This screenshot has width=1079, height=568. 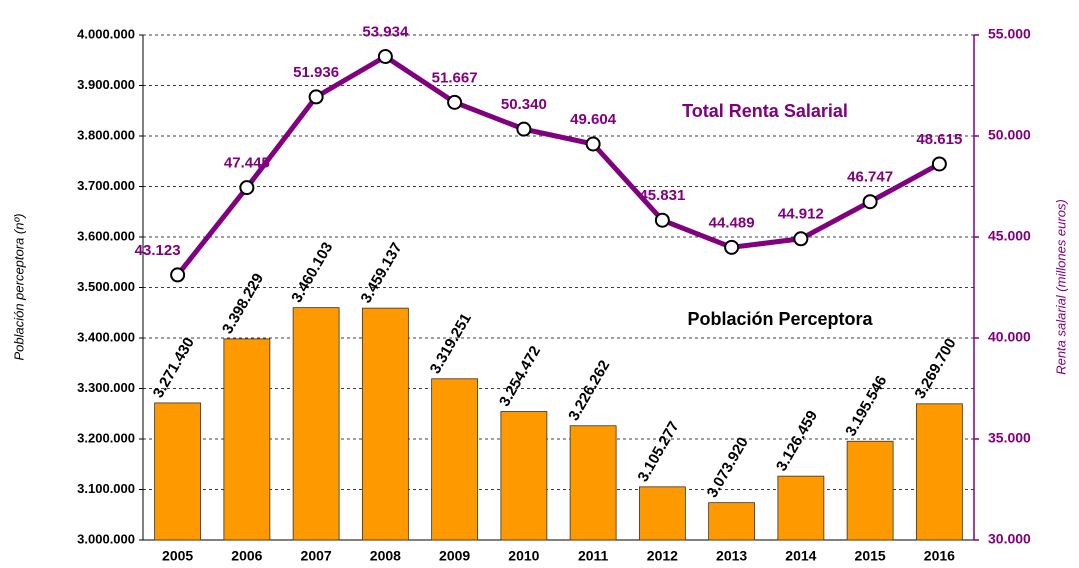 I want to click on line-value-label: 47.445, so click(x=247, y=163).